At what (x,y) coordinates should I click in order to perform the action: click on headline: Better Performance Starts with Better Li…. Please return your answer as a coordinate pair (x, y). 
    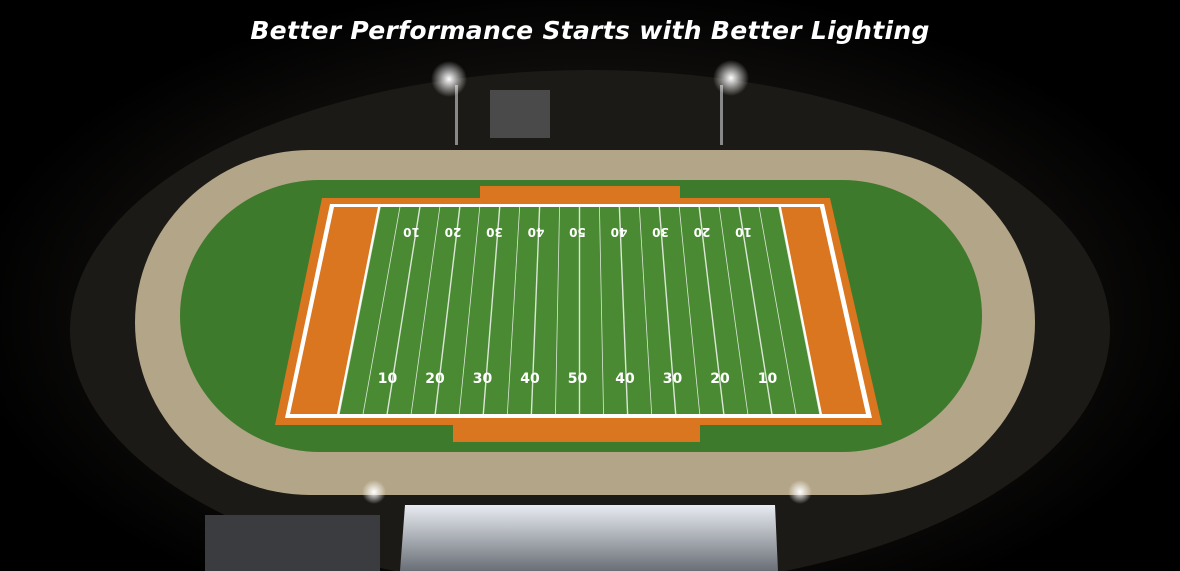
    Looking at the image, I should click on (590, 30).